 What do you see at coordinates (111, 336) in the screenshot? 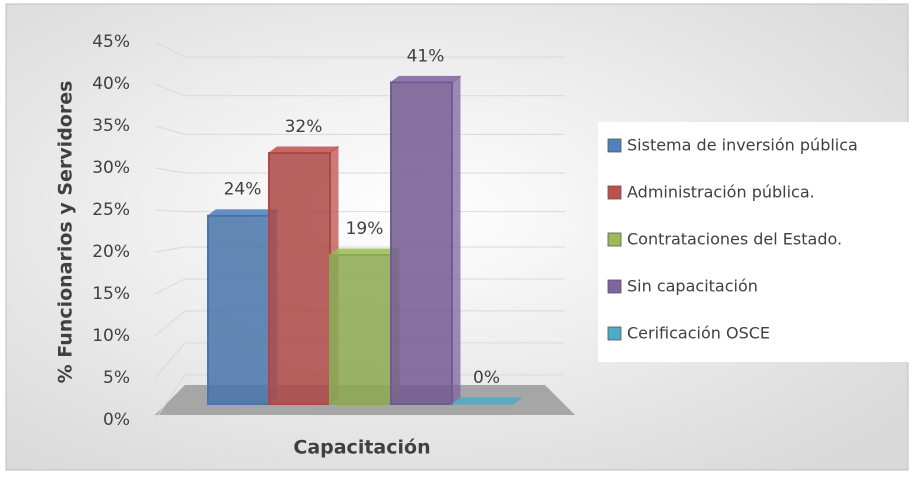
I see `y-tick-label: 10%` at bounding box center [111, 336].